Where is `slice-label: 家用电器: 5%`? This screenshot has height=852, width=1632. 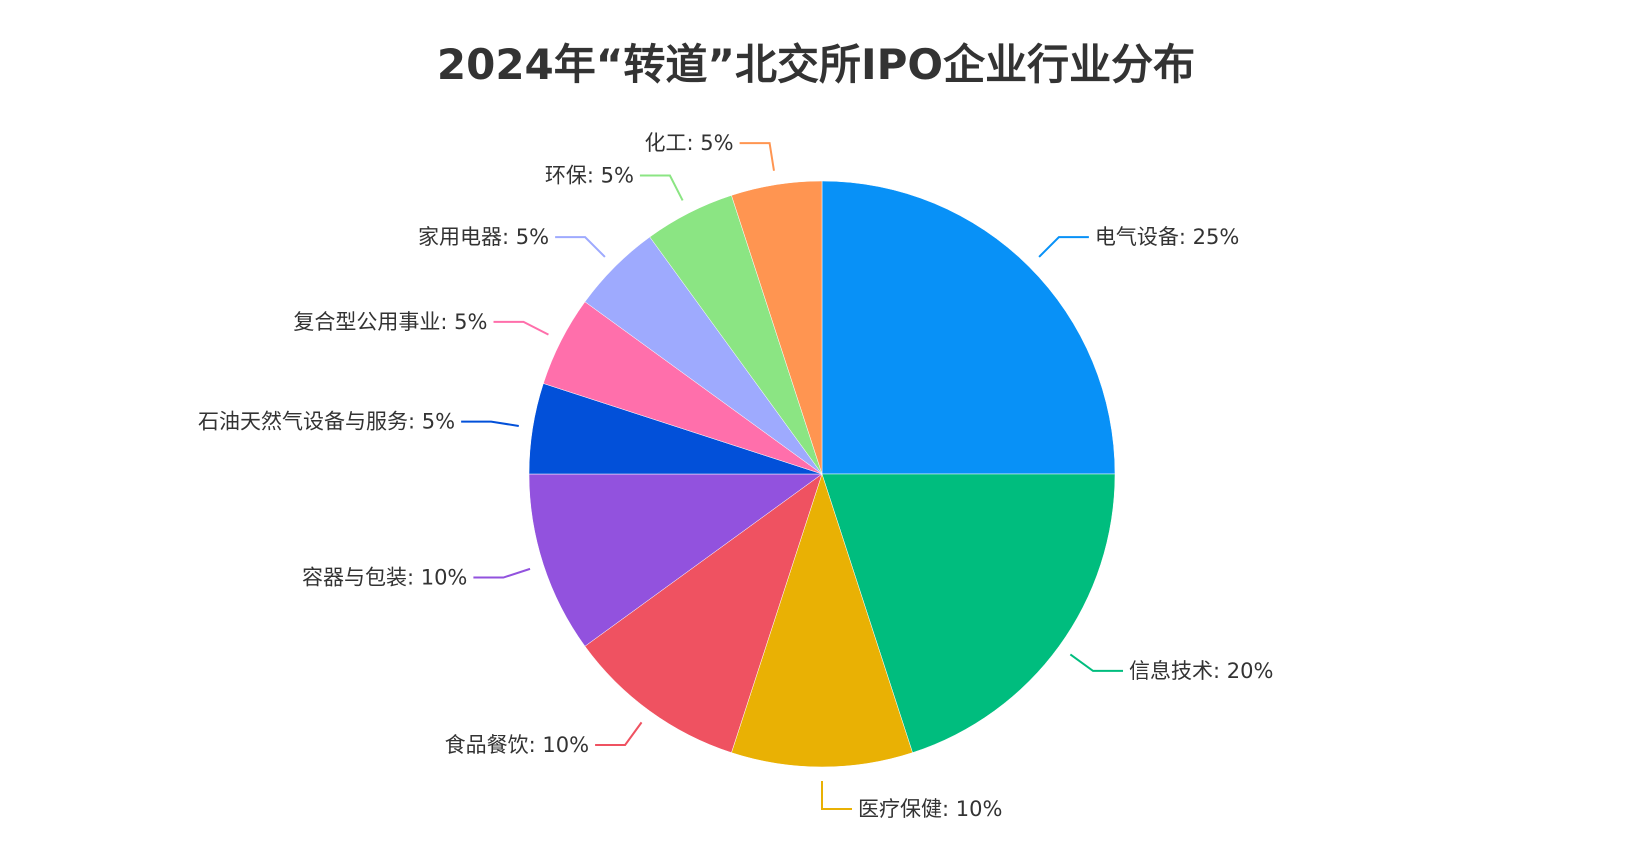
slice-label: 家用电器: 5% is located at coordinates (483, 237).